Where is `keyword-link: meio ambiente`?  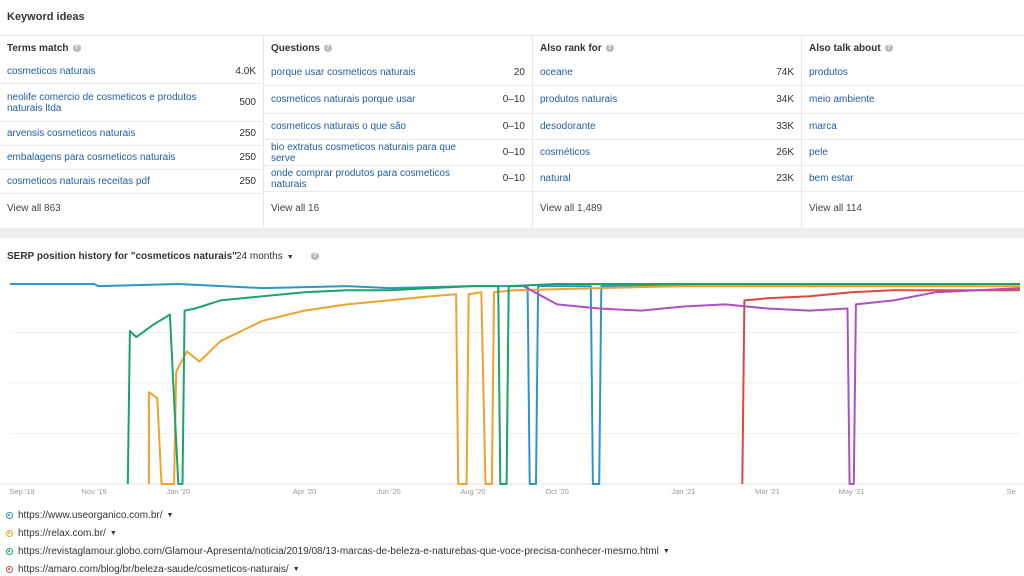 keyword-link: meio ambiente is located at coordinates (842, 99).